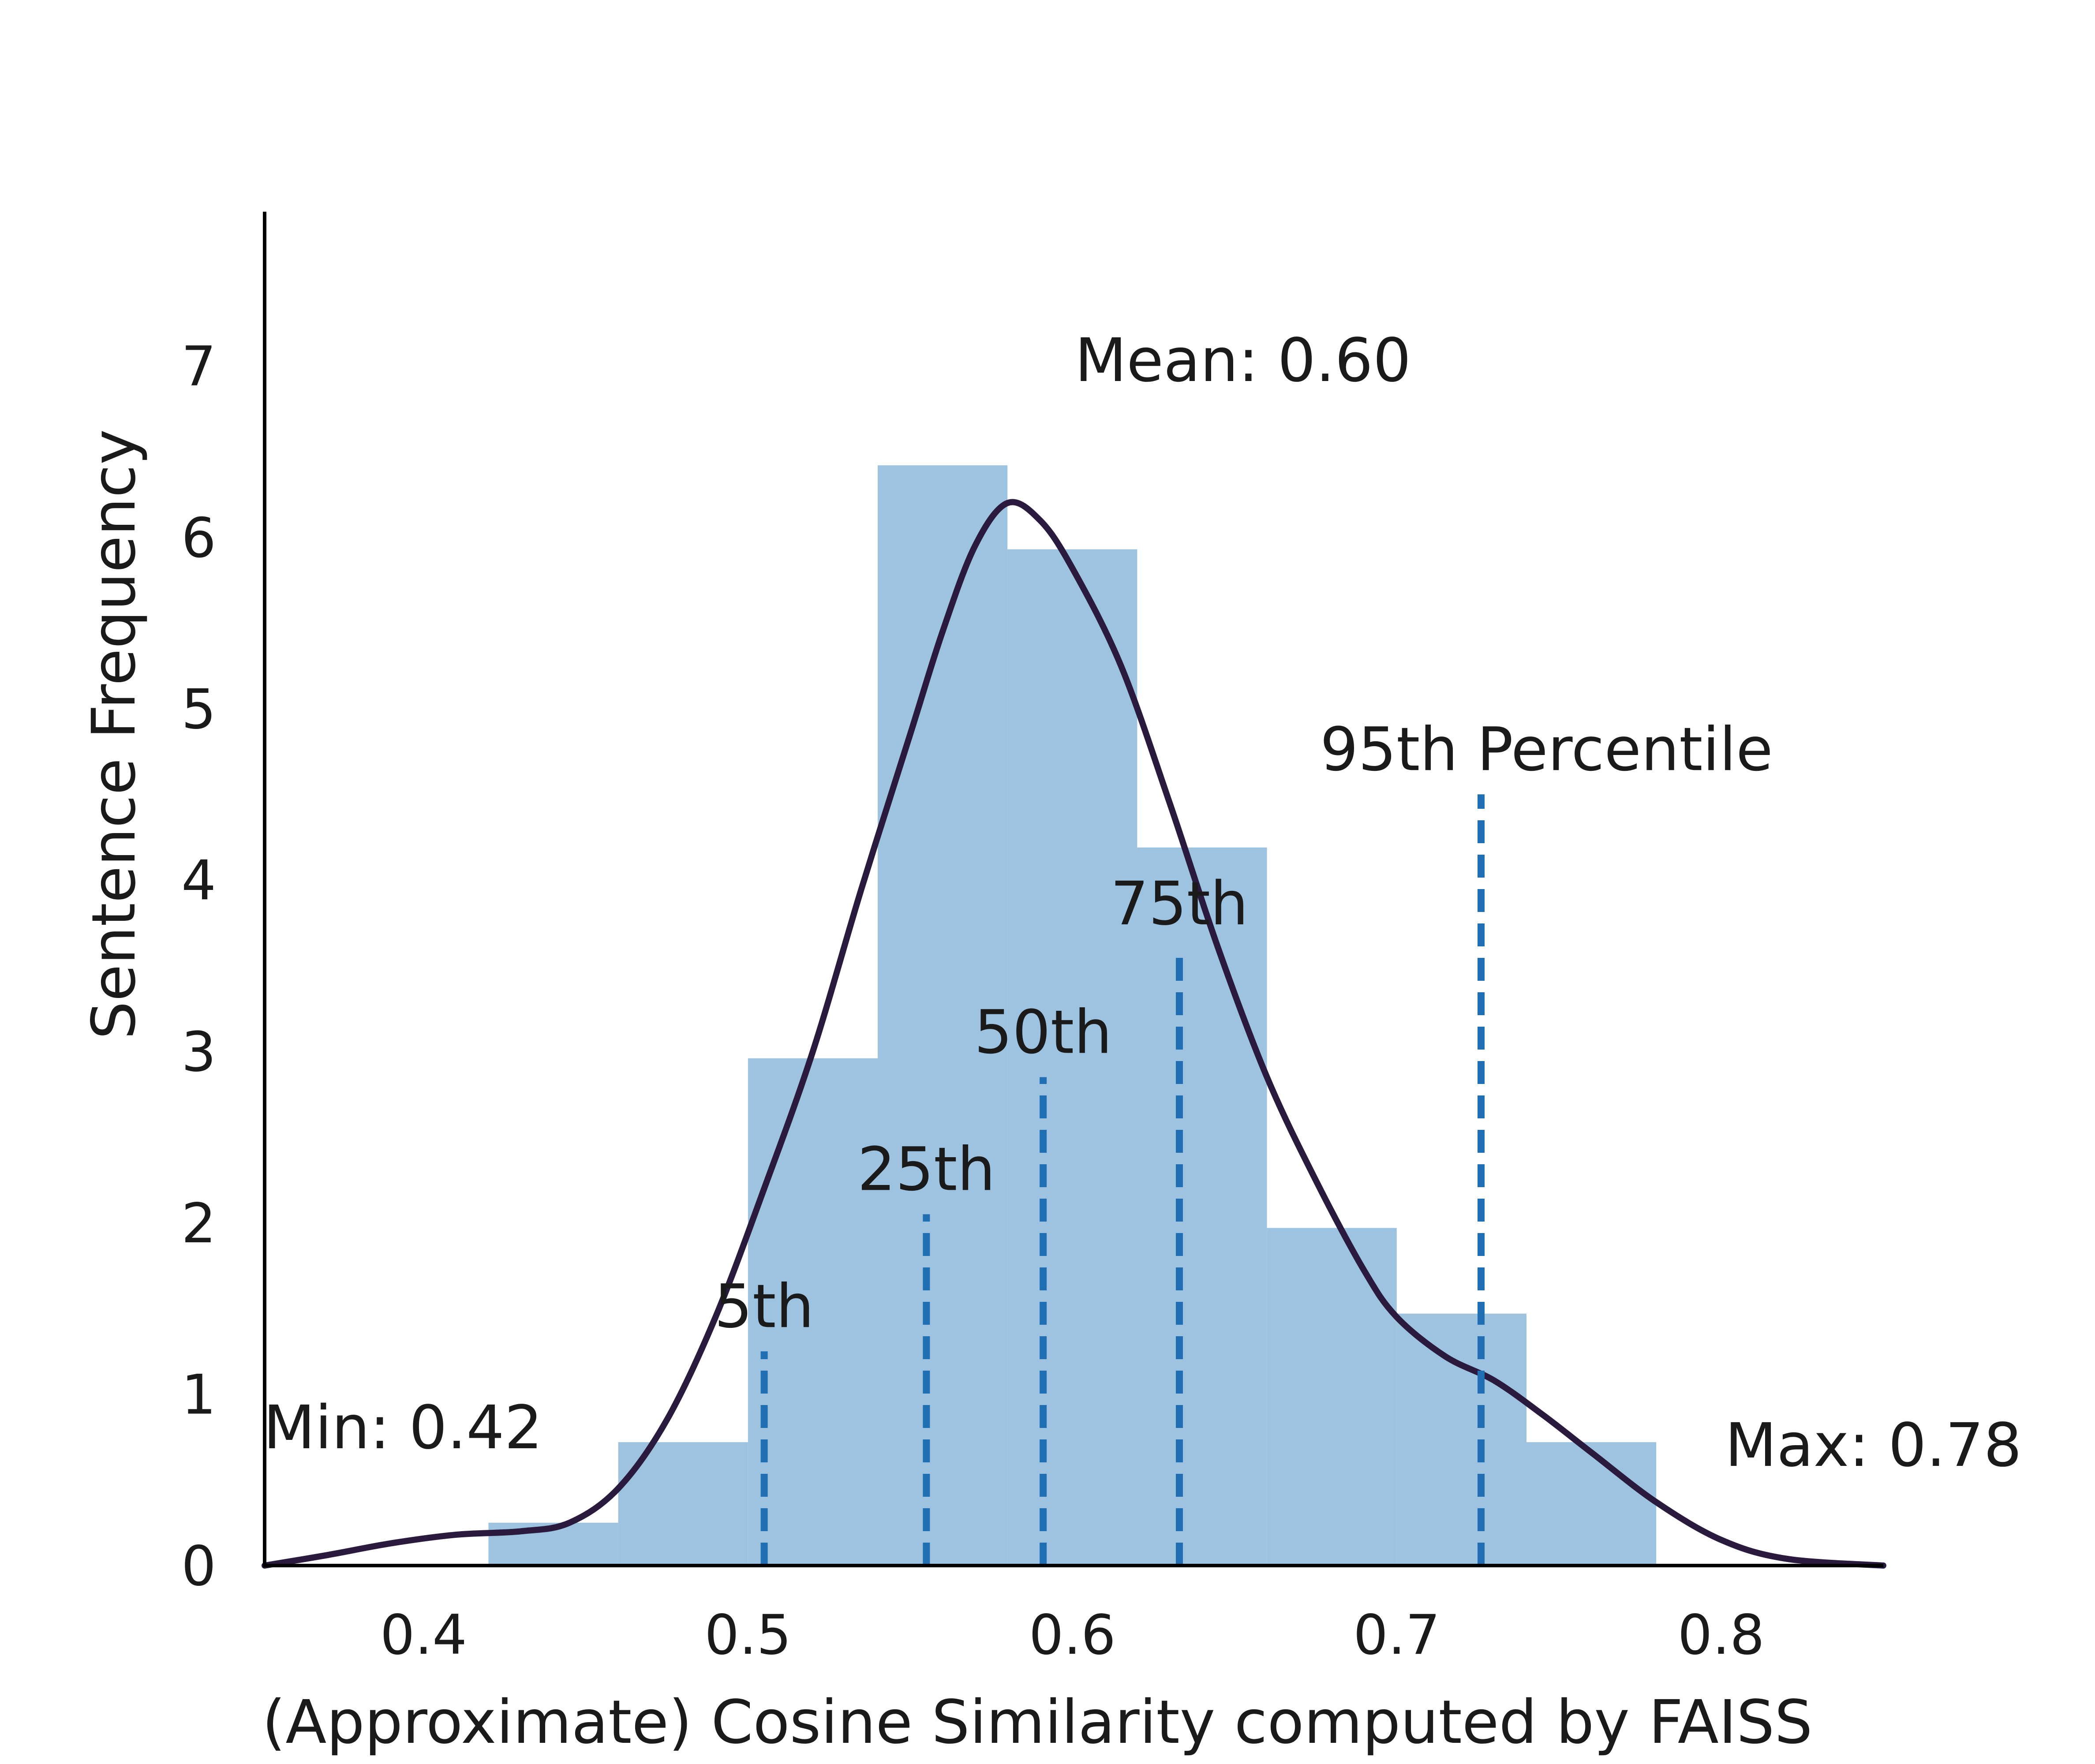 The image size is (2095, 1764). Describe the element at coordinates (198, 709) in the screenshot. I see `y-tick-label: 5` at that location.